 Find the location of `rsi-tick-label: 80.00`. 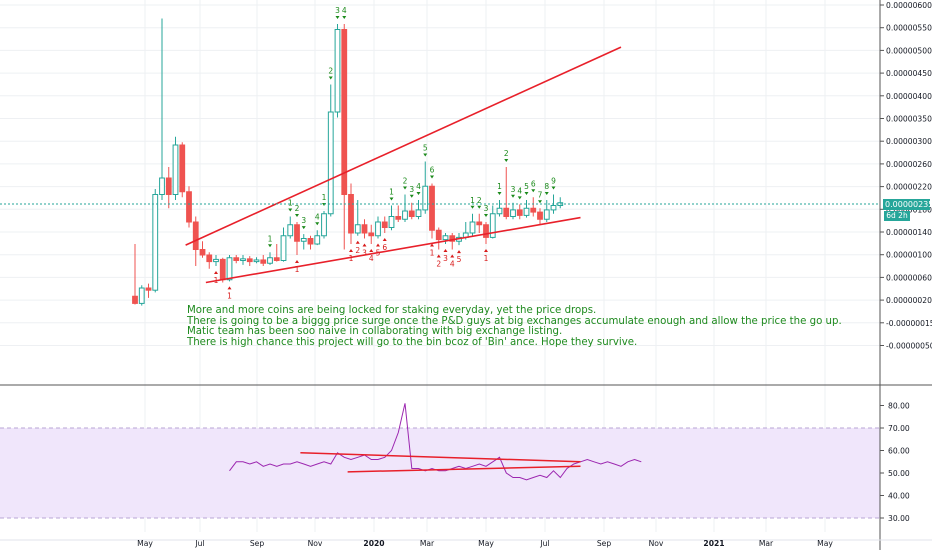

rsi-tick-label: 80.00 is located at coordinates (899, 406).